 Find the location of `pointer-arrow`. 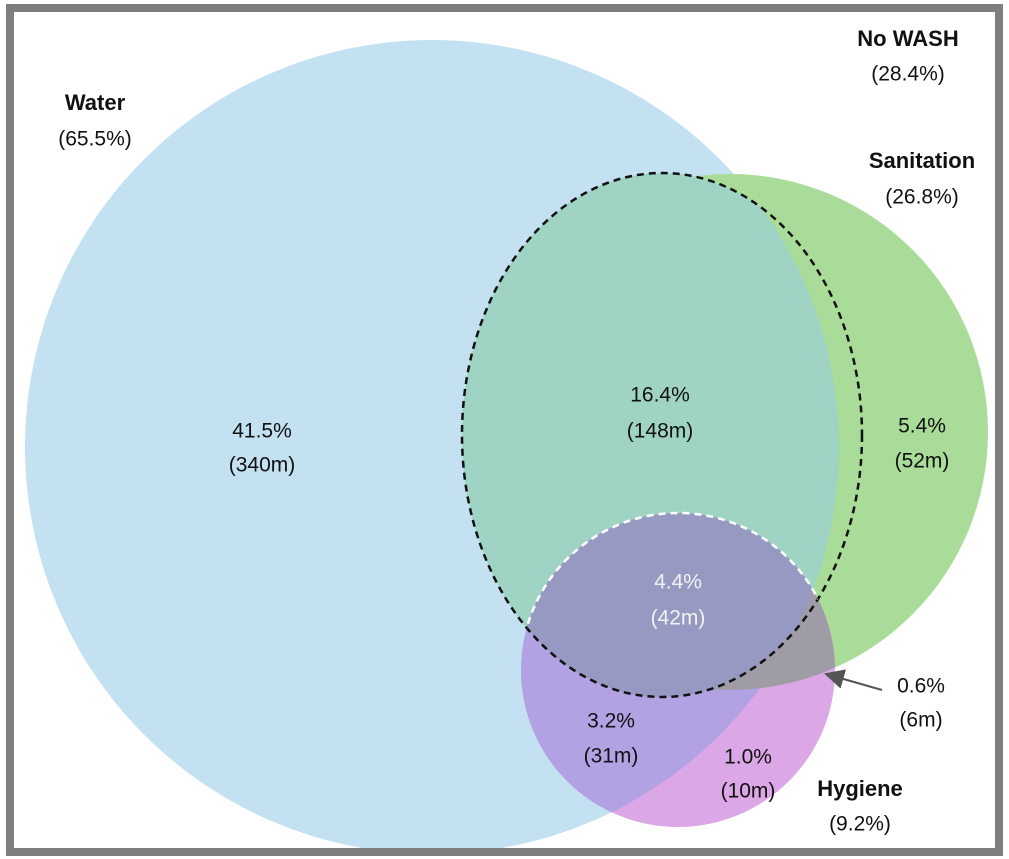

pointer-arrow is located at coordinates (853, 680).